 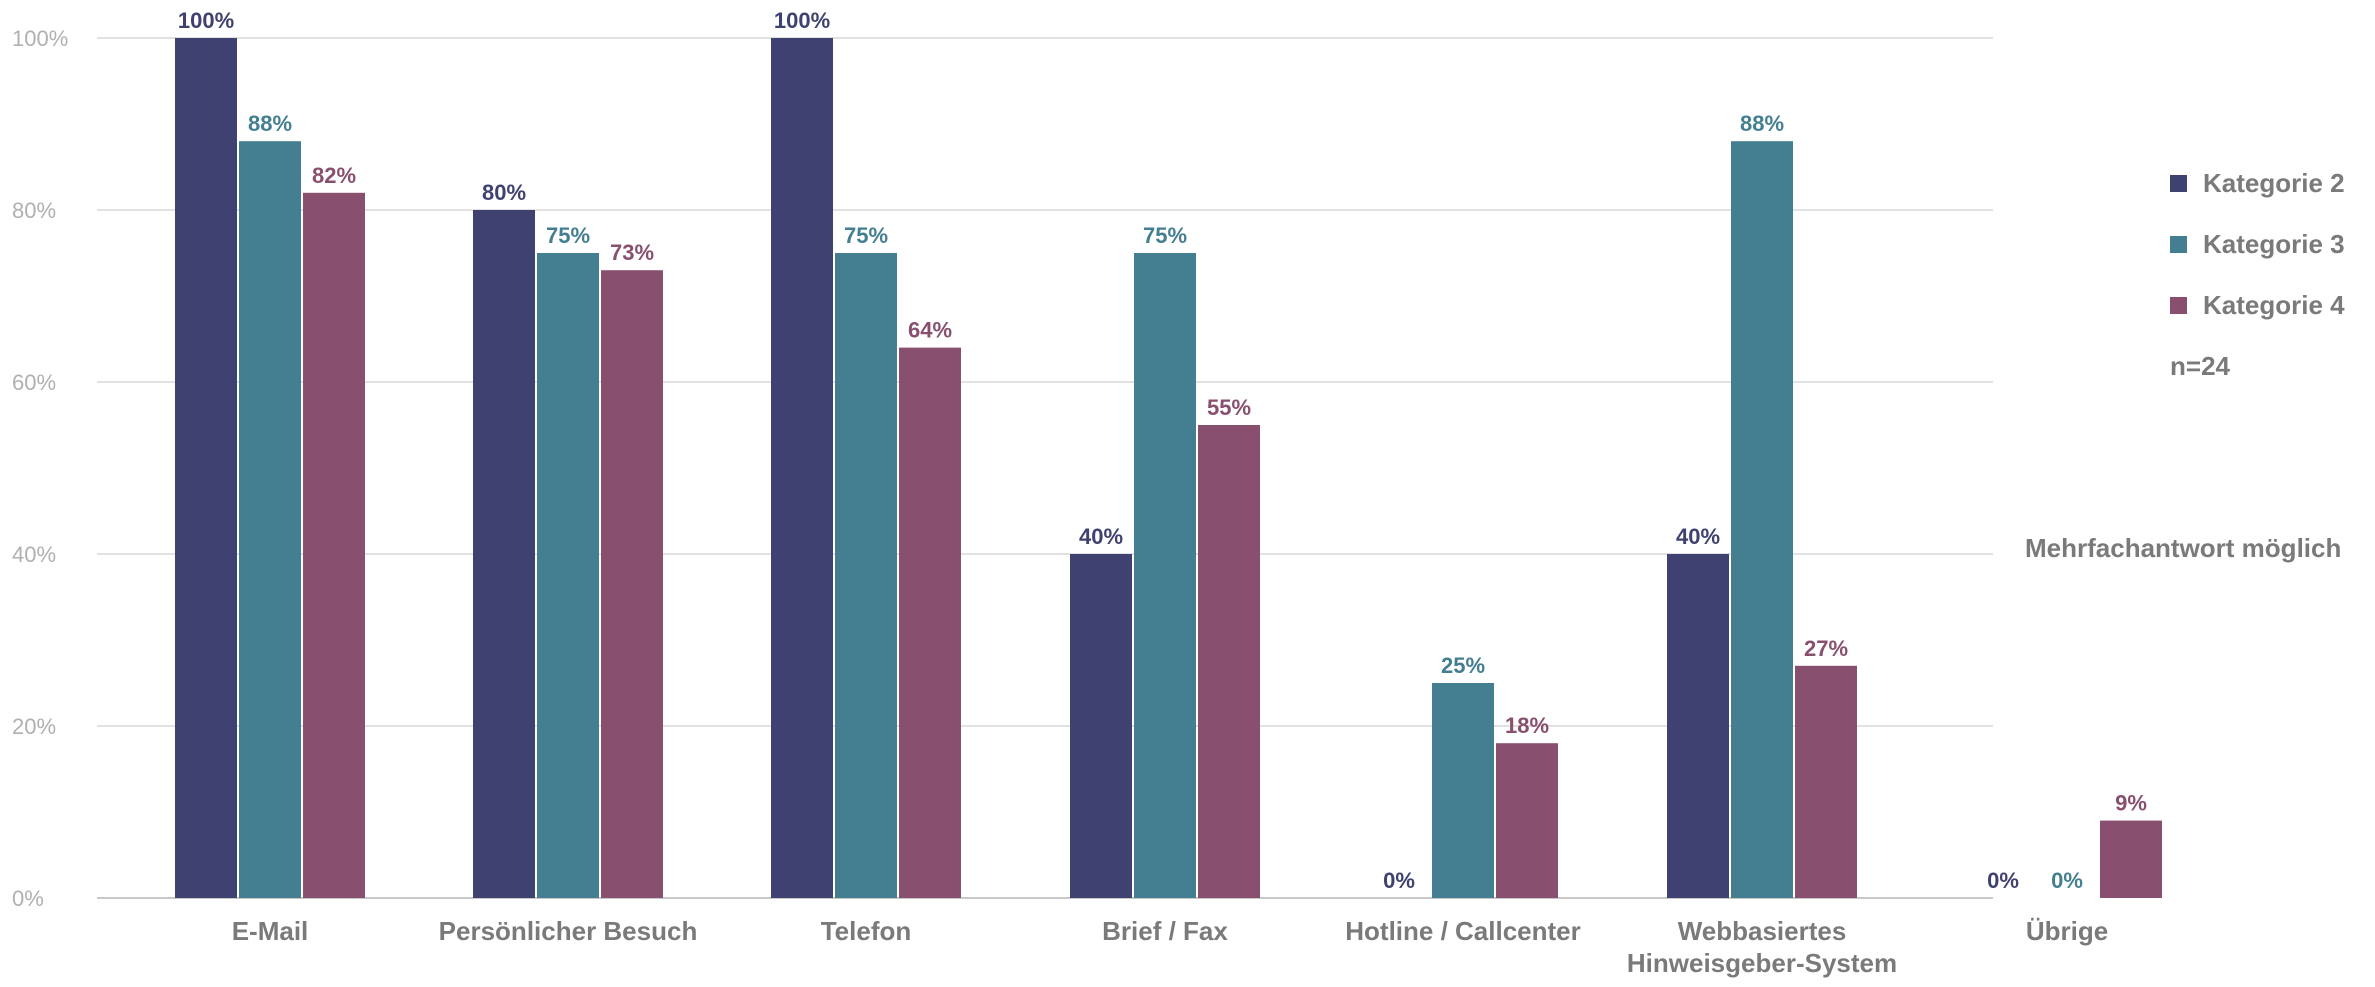 I want to click on data-label: 80%, so click(x=504, y=192).